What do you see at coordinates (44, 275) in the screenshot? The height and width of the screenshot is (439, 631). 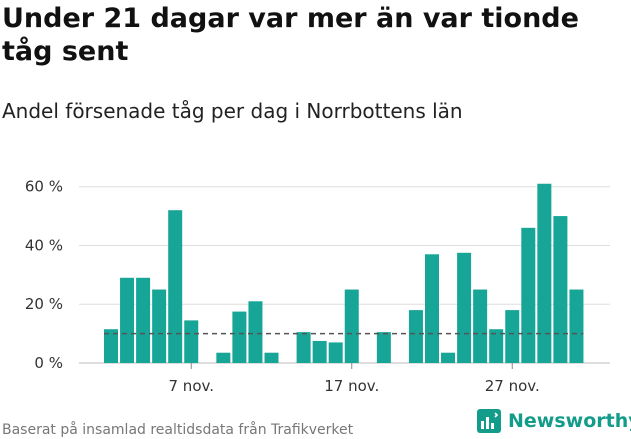 I see `y-axis-ticks: 0 % 20 % 40 % 60 %` at bounding box center [44, 275].